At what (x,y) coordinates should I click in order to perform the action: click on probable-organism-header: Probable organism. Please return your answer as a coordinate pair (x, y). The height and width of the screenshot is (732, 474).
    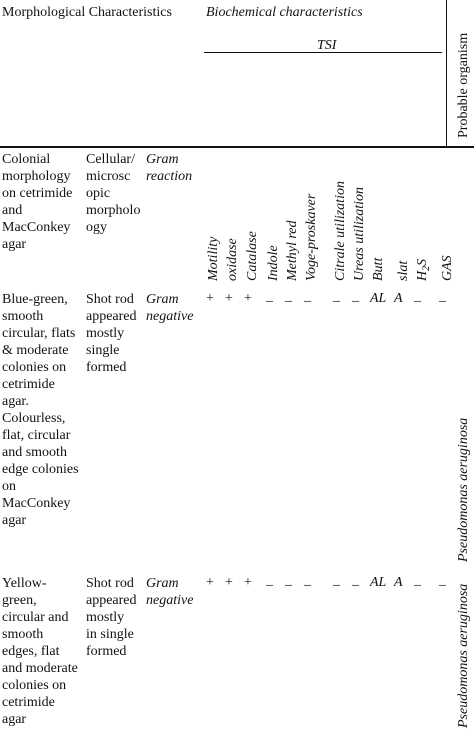
    Looking at the image, I should click on (463, 85).